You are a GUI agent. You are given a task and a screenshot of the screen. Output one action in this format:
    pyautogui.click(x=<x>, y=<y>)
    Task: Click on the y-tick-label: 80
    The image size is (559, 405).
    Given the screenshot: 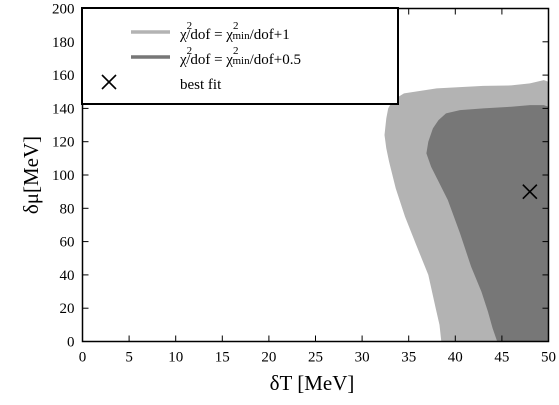 What is the action you would take?
    pyautogui.click(x=67, y=209)
    